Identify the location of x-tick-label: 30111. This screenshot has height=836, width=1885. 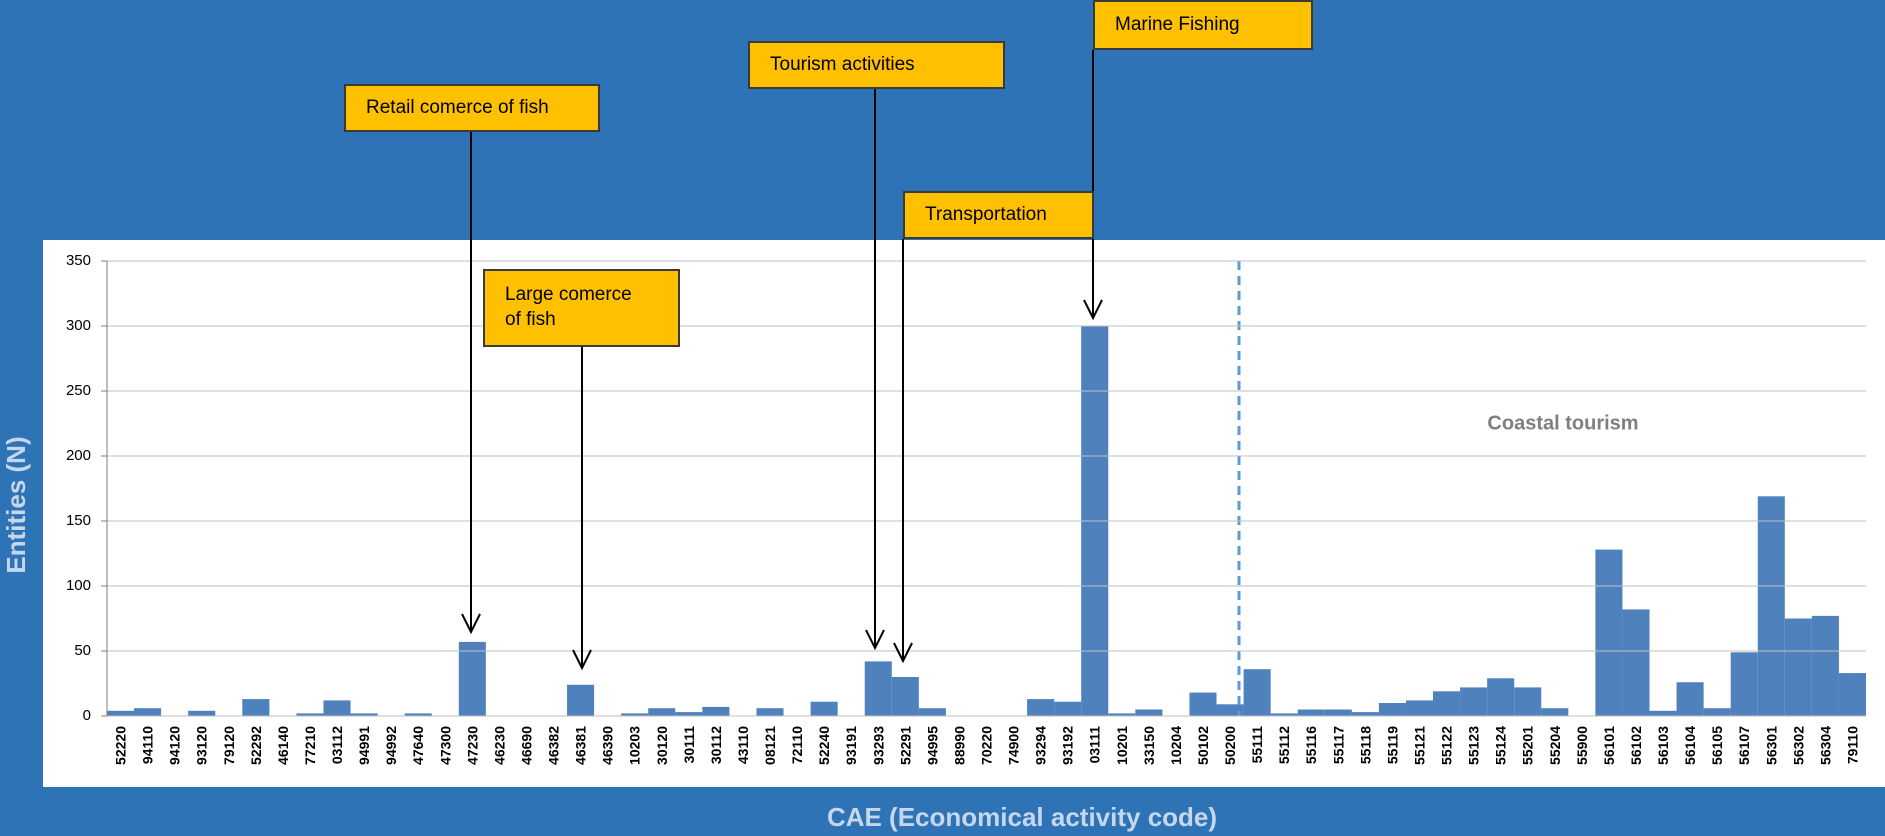
(689, 745).